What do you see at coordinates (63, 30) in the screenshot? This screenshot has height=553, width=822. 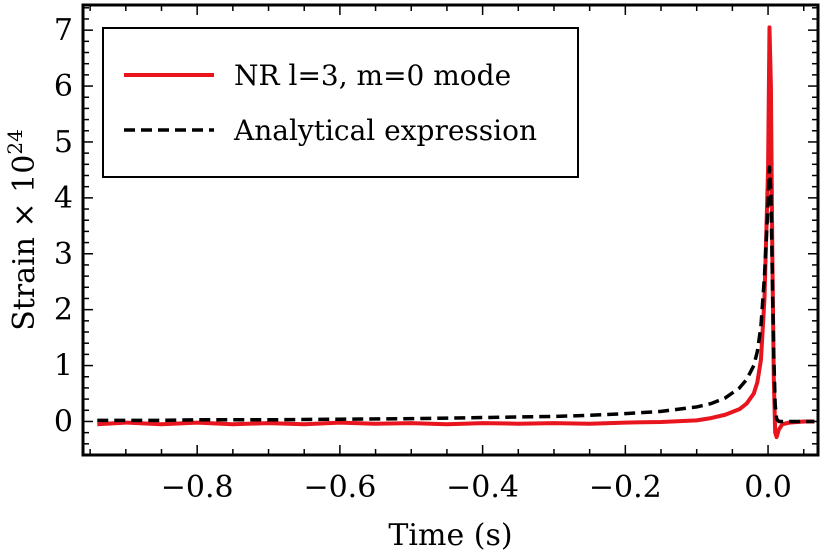 I see `y-tick-label: 7` at bounding box center [63, 30].